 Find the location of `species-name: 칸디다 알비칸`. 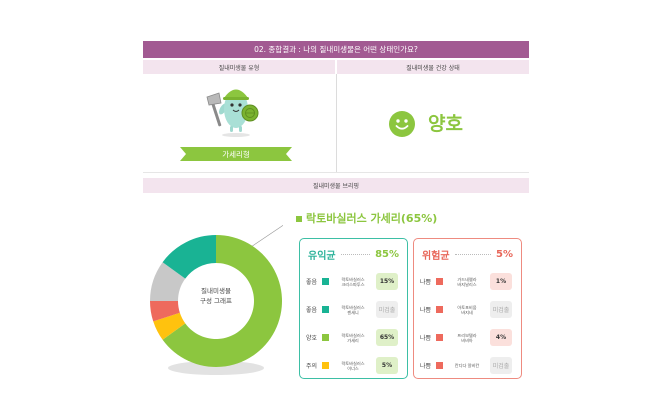

species-name: 칸디다 알비칸 is located at coordinates (467, 365).